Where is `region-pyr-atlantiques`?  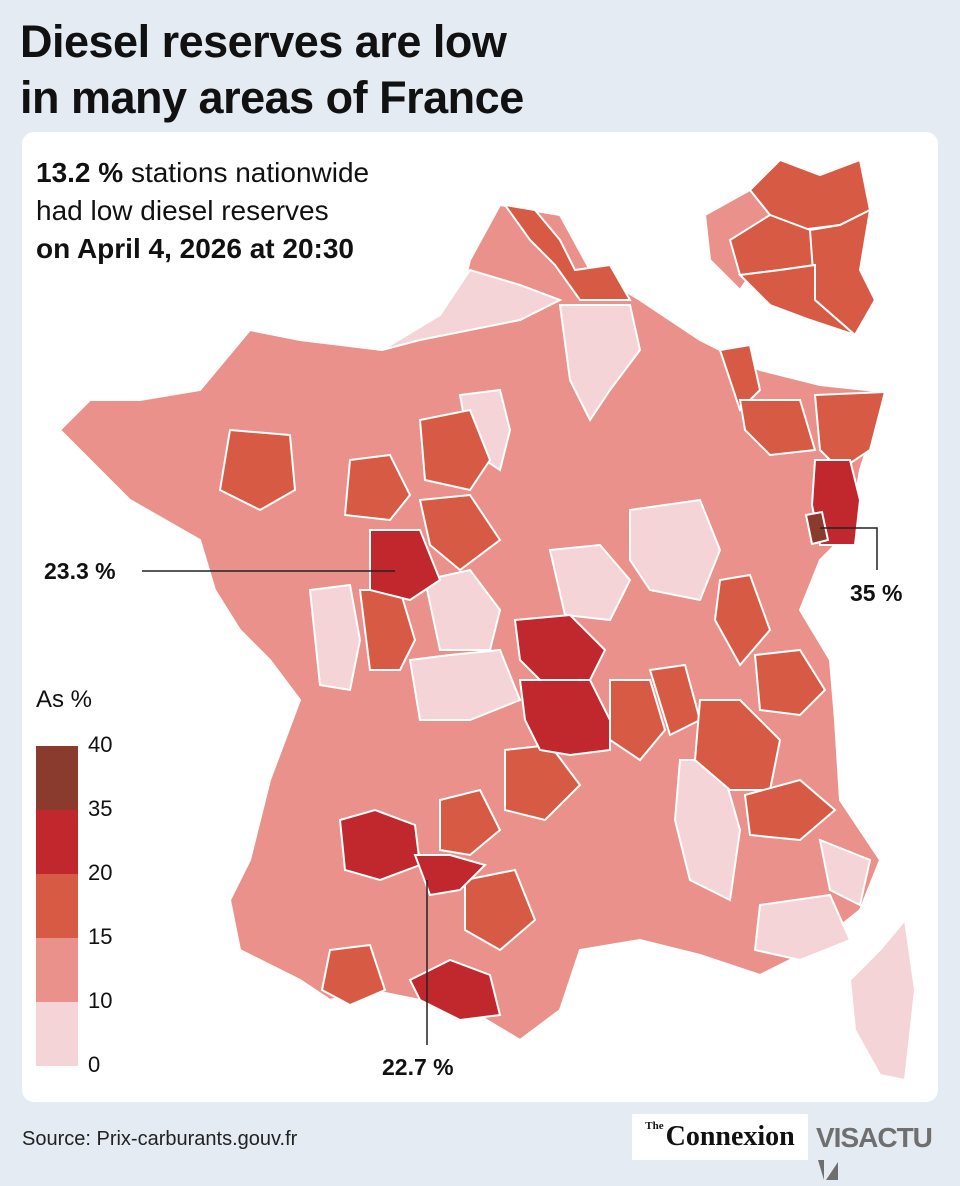
region-pyr-atlantiques is located at coordinates (353, 975).